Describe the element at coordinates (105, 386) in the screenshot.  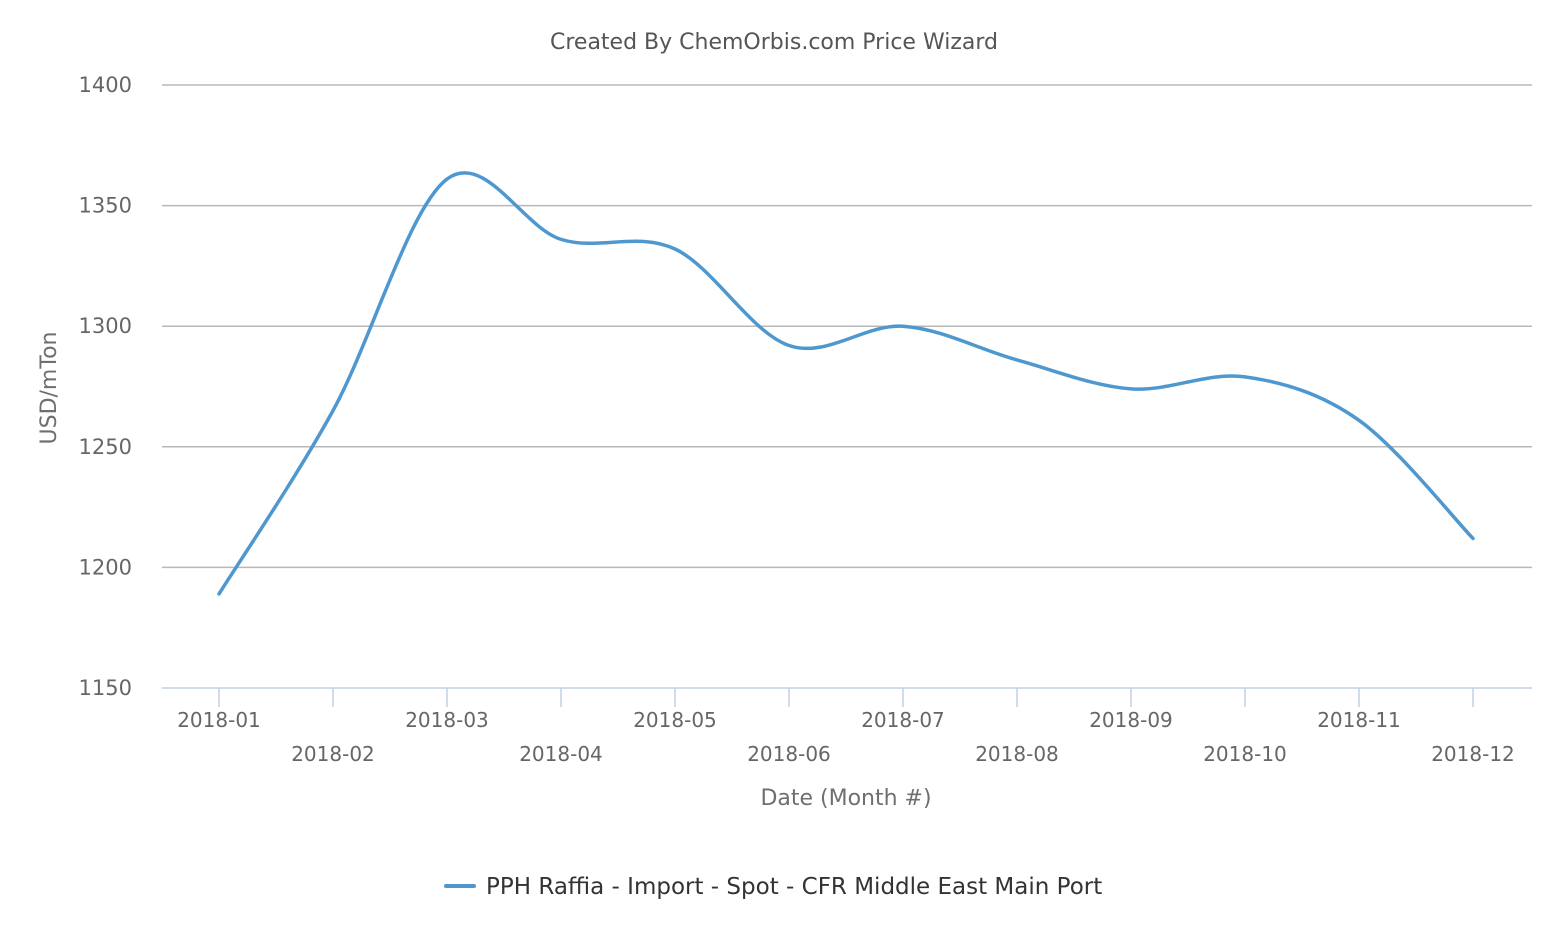
I see `y-axis-tick-labels: 1150 1200 1250 1300 1350 1400` at that location.